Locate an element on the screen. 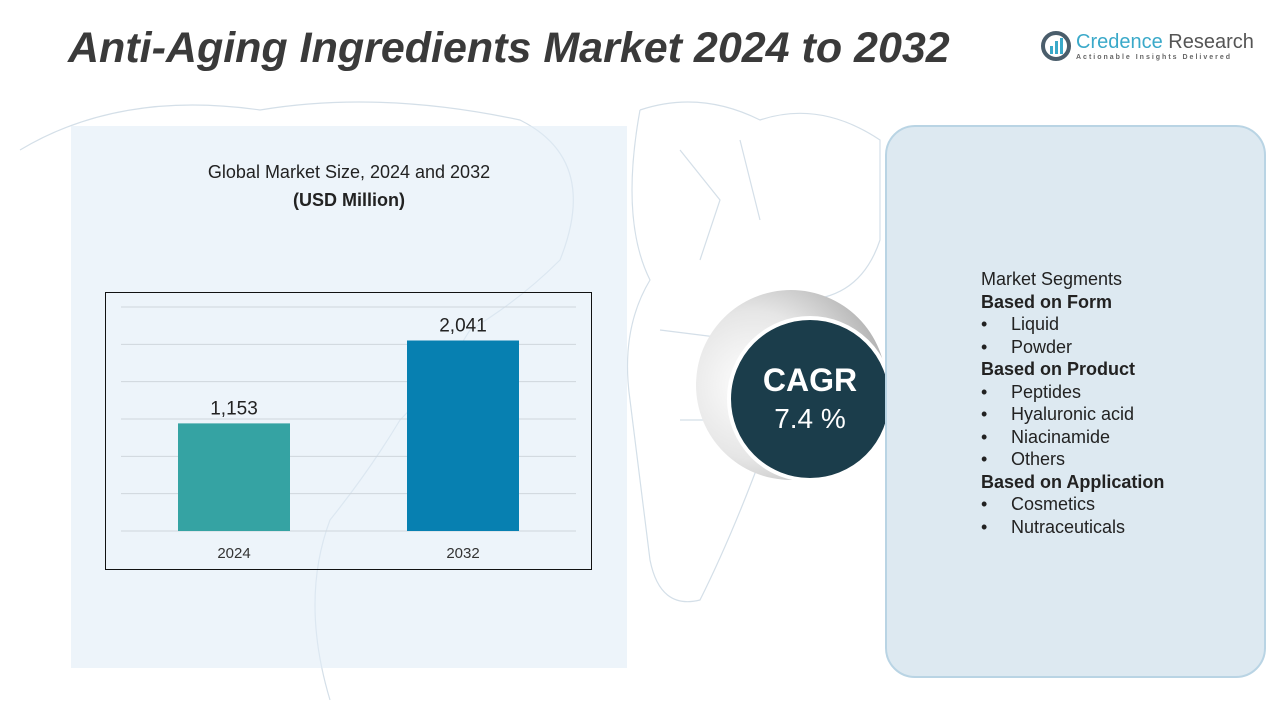 This screenshot has width=1280, height=720. data-label: 2,041 is located at coordinates (463, 326).